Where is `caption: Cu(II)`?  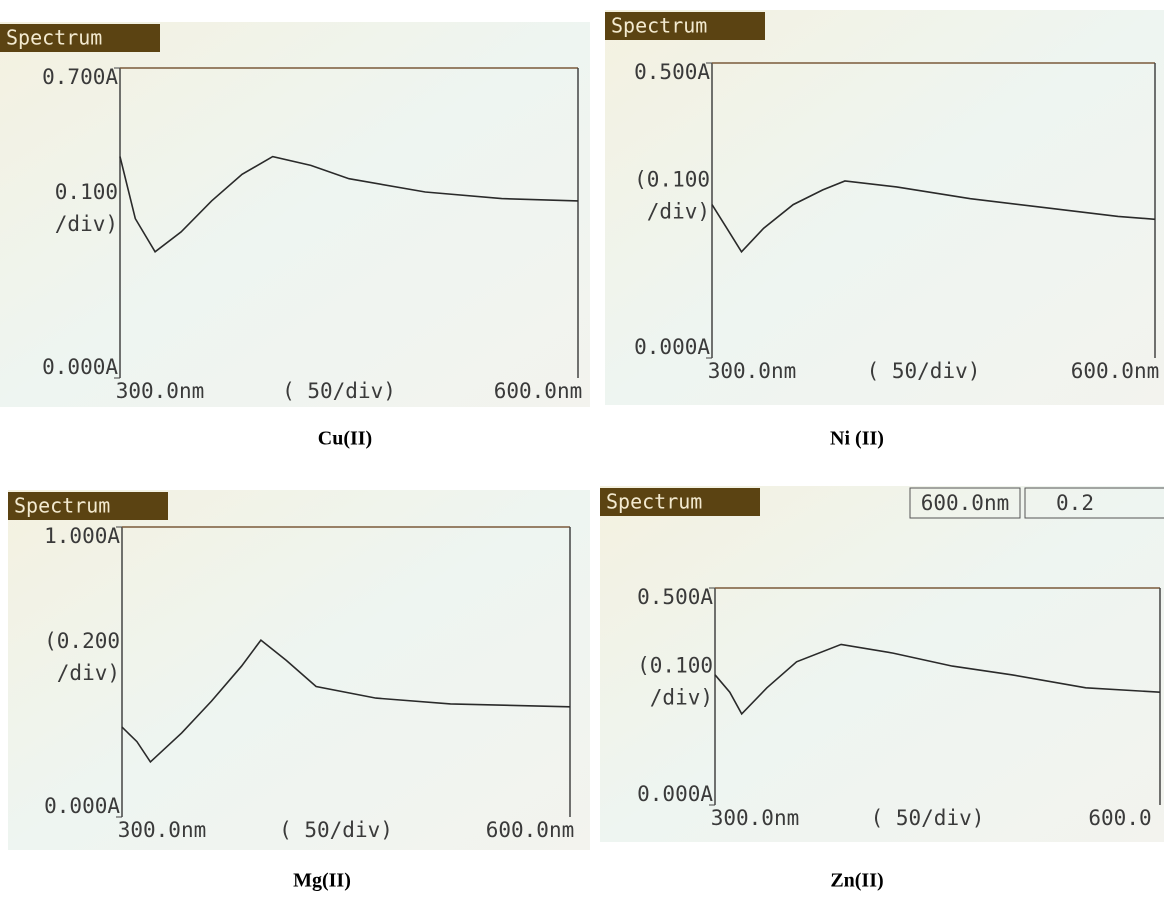 caption: Cu(II) is located at coordinates (345, 439).